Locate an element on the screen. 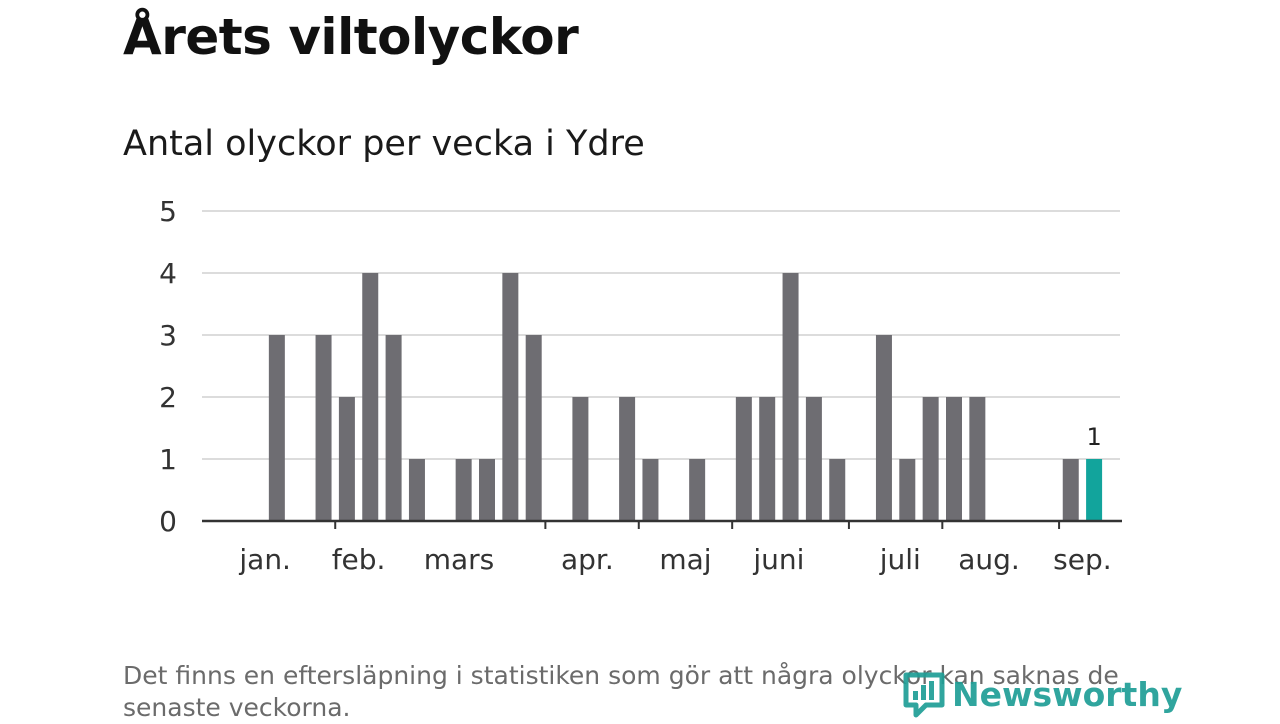  x-tick-label: maj is located at coordinates (685, 559).